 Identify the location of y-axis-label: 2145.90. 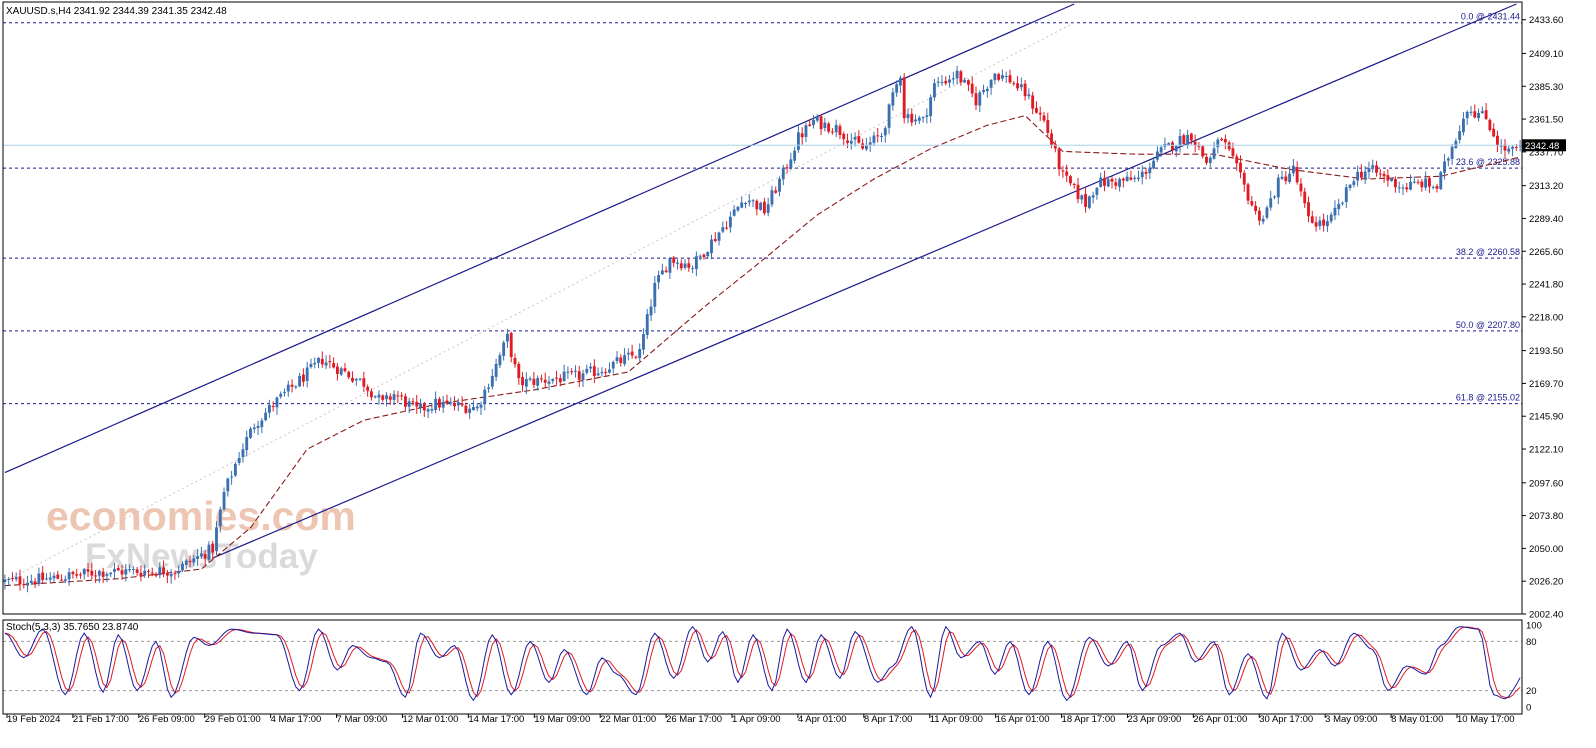
(1546, 417).